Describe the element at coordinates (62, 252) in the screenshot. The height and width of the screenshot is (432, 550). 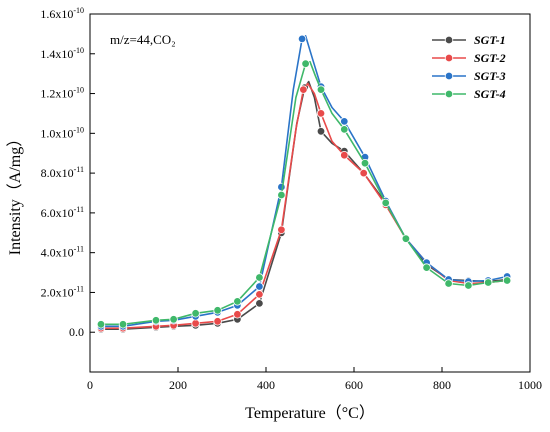
I see `y-tick-label: 4.0x10⁻¹¹` at that location.